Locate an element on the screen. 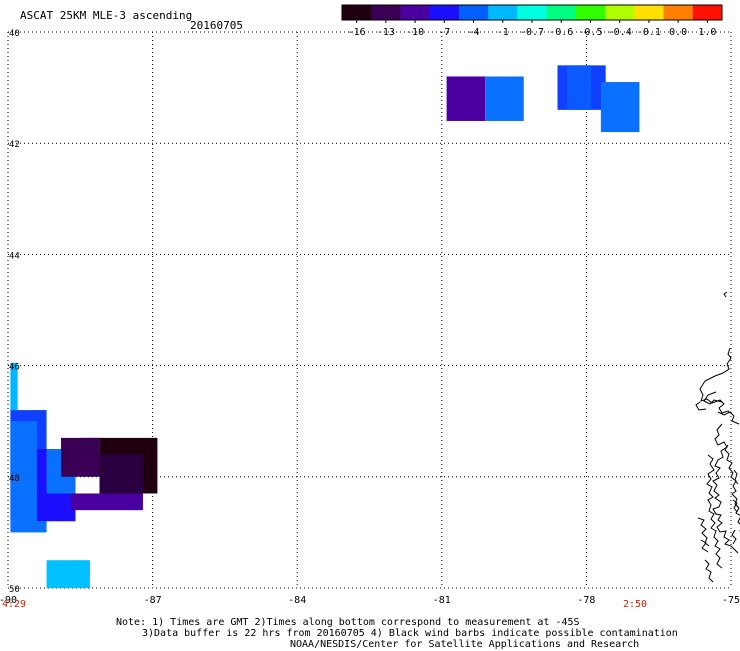 The width and height of the screenshot is (740, 651). colorbar-label: 1.0 is located at coordinates (707, 32).